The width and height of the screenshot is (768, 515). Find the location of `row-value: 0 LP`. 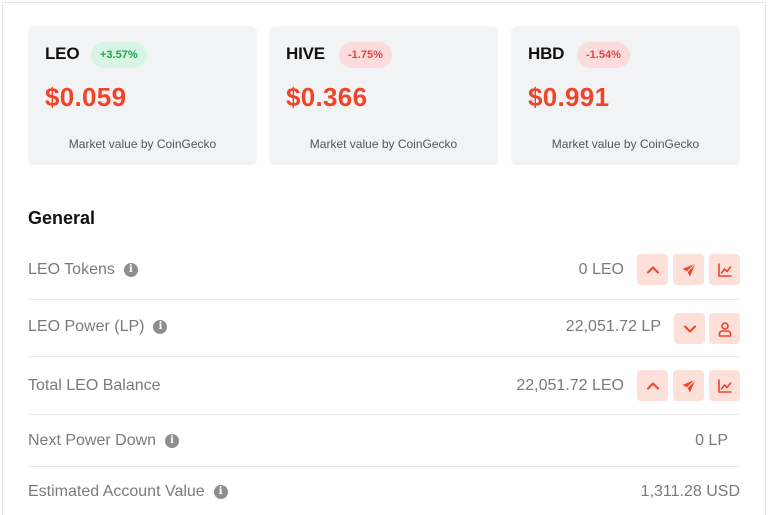

row-value: 0 LP is located at coordinates (711, 440).